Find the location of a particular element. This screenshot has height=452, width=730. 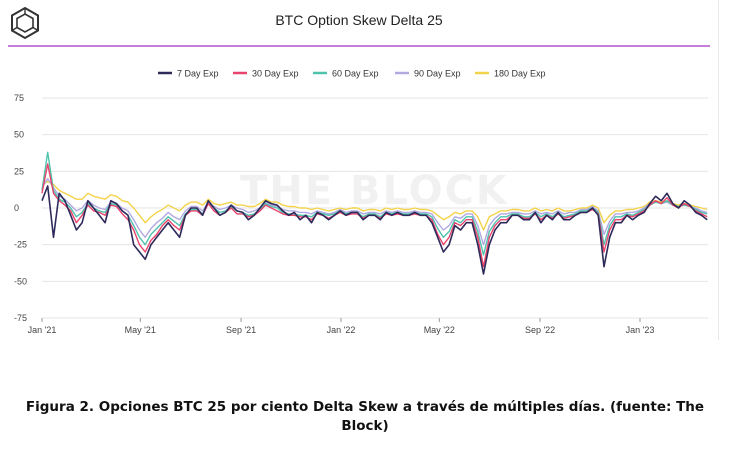

title-divider is located at coordinates (359, 46).